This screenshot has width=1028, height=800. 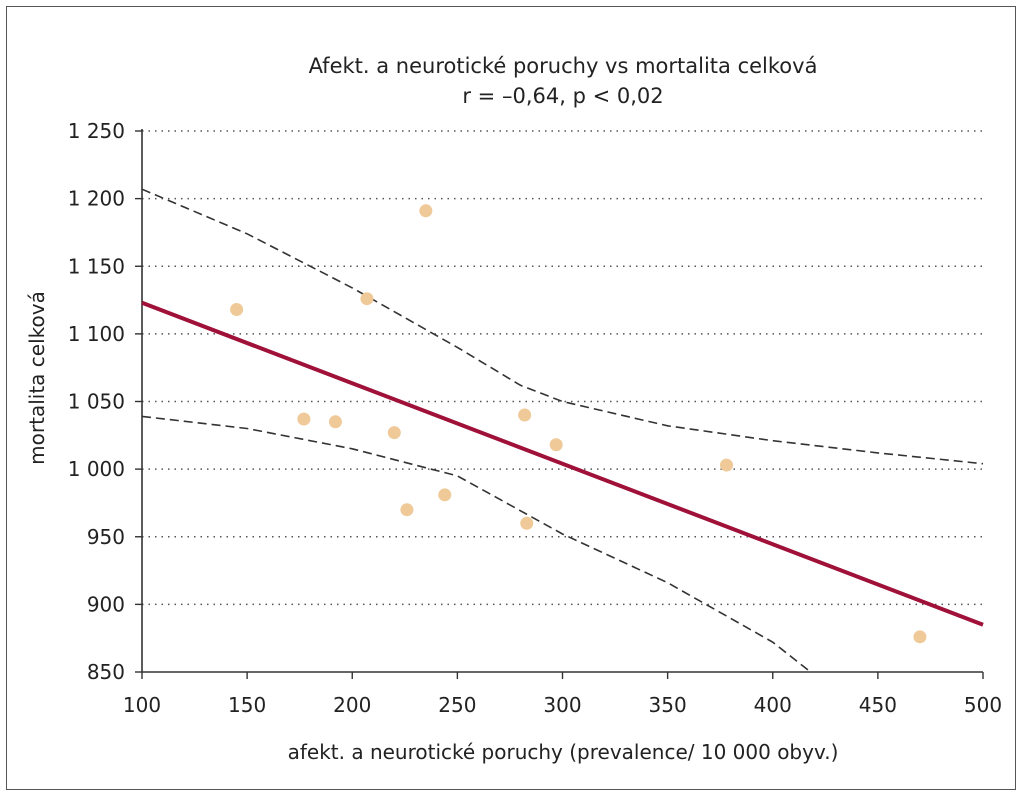 What do you see at coordinates (106, 672) in the screenshot?
I see `y-tick-label-0: 850` at bounding box center [106, 672].